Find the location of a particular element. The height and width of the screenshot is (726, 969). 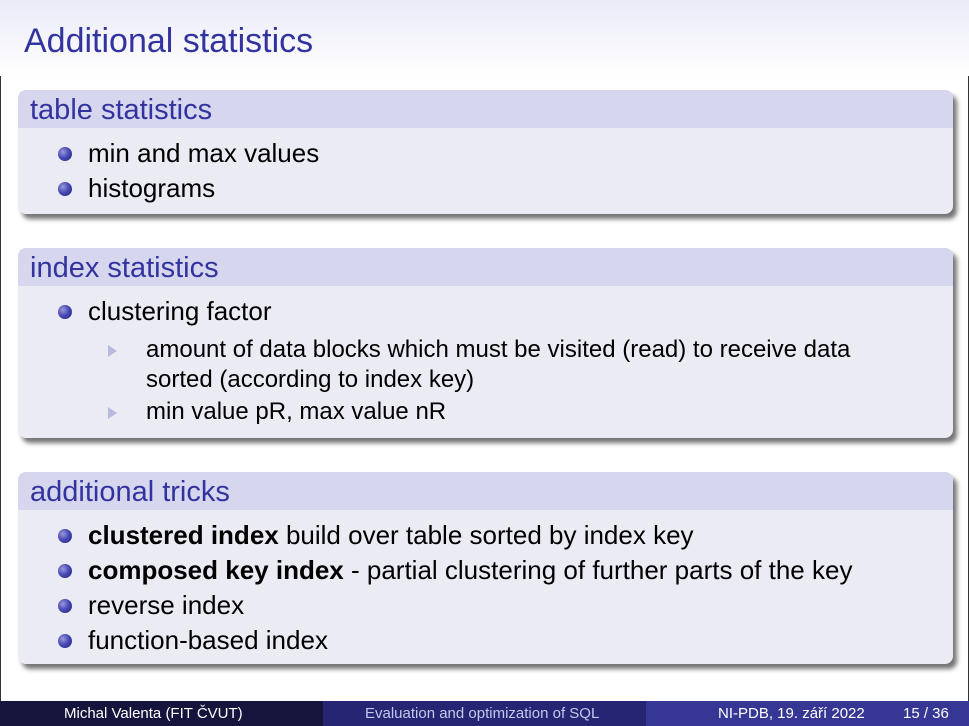

list-item: function-based index is located at coordinates (193, 640).